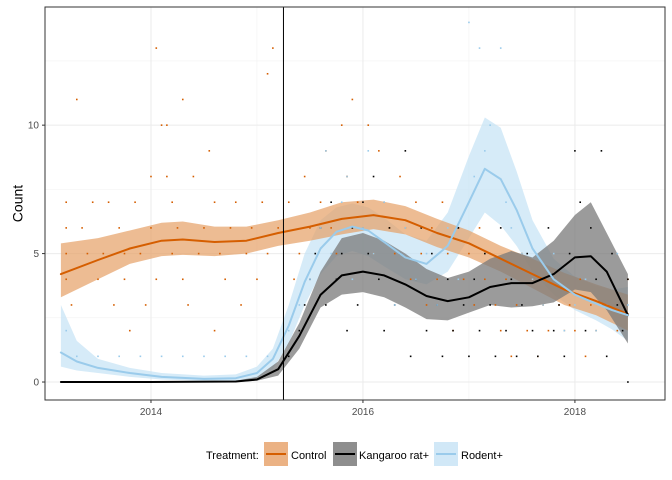  I want to click on x-tick-label: 2016, so click(363, 412).